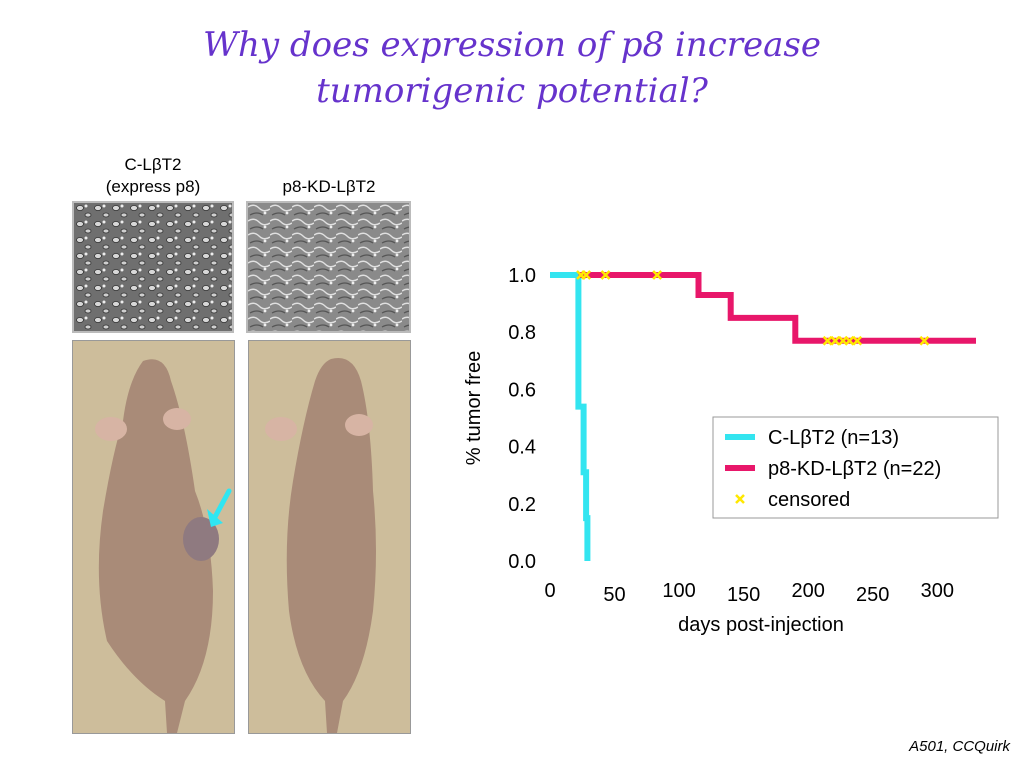 The image size is (1024, 768). What do you see at coordinates (959, 746) in the screenshot?
I see `slide-credit: A501, CCQuirk` at bounding box center [959, 746].